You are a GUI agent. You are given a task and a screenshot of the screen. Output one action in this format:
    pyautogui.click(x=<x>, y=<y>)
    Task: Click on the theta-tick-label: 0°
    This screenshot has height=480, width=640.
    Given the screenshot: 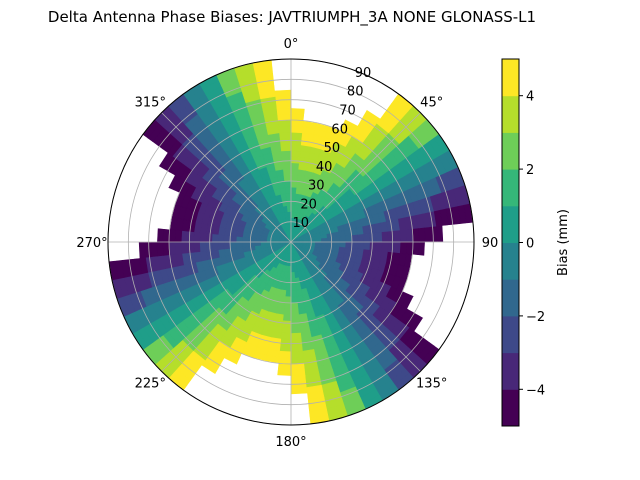 What is the action you would take?
    pyautogui.click(x=291, y=44)
    